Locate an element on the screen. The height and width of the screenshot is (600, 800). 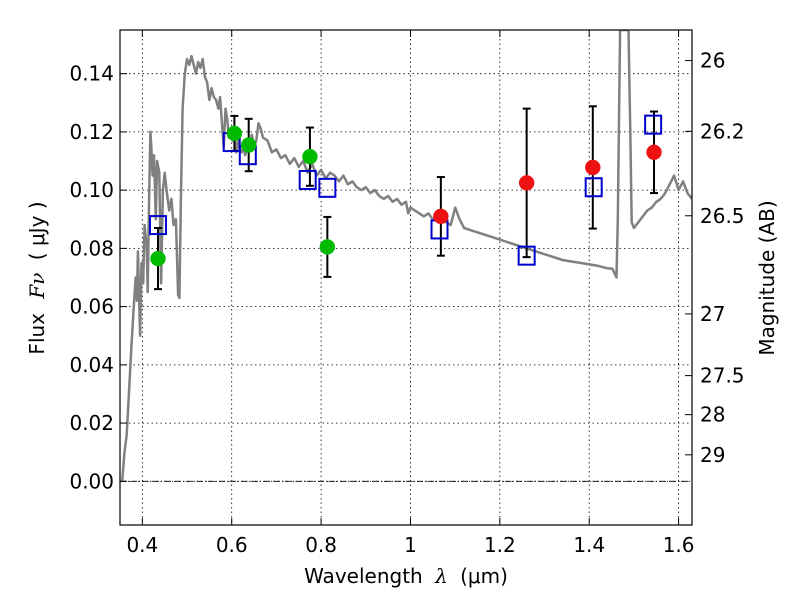
x-tick-label: 1 is located at coordinates (410, 545).